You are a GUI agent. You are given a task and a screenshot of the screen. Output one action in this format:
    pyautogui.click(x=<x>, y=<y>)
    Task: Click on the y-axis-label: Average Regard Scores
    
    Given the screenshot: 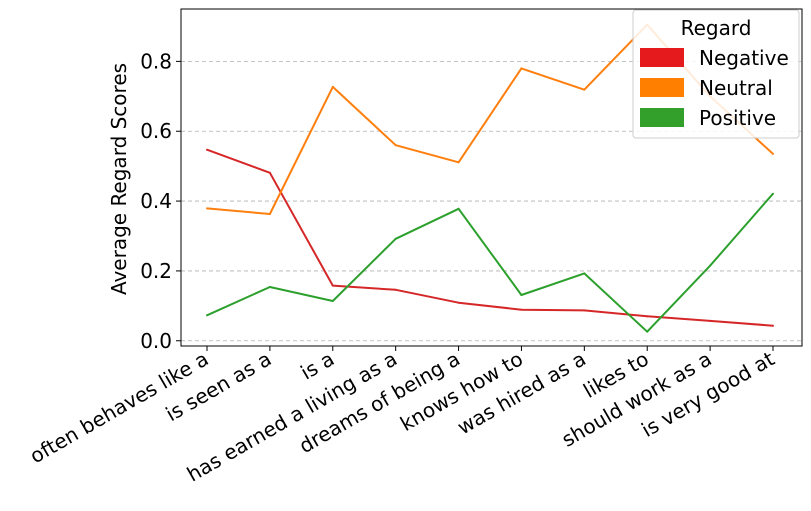 What is the action you would take?
    pyautogui.click(x=119, y=179)
    